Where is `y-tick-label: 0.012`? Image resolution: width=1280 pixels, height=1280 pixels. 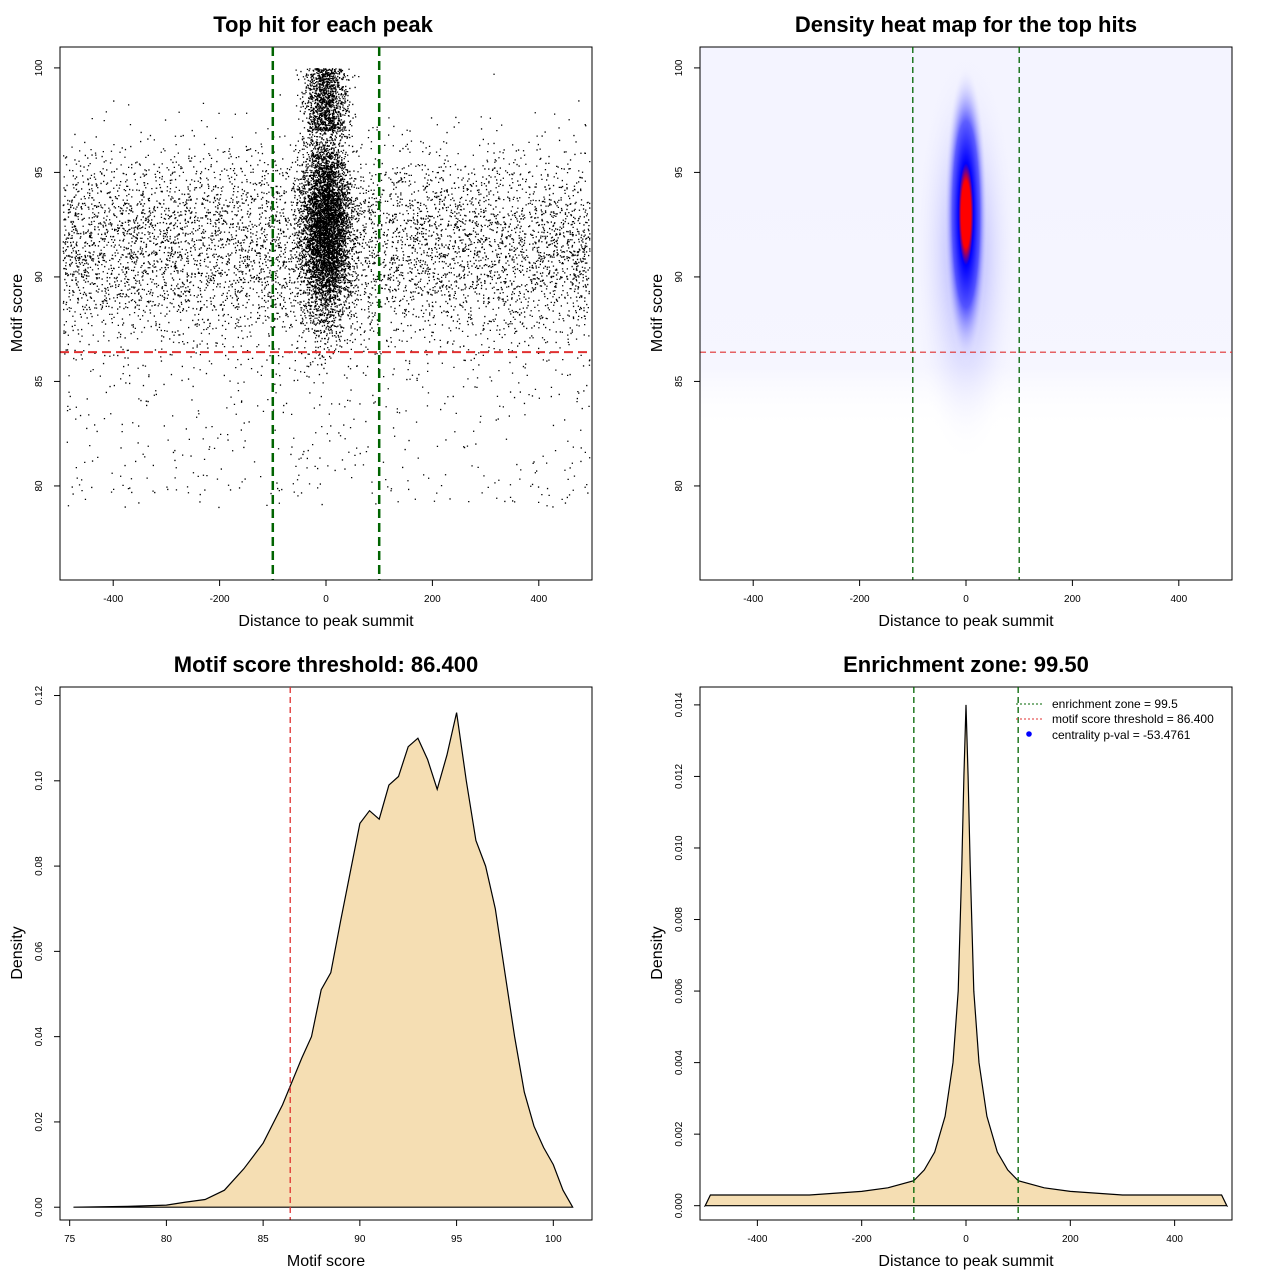
y-tick-label: 0.012 is located at coordinates (679, 775).